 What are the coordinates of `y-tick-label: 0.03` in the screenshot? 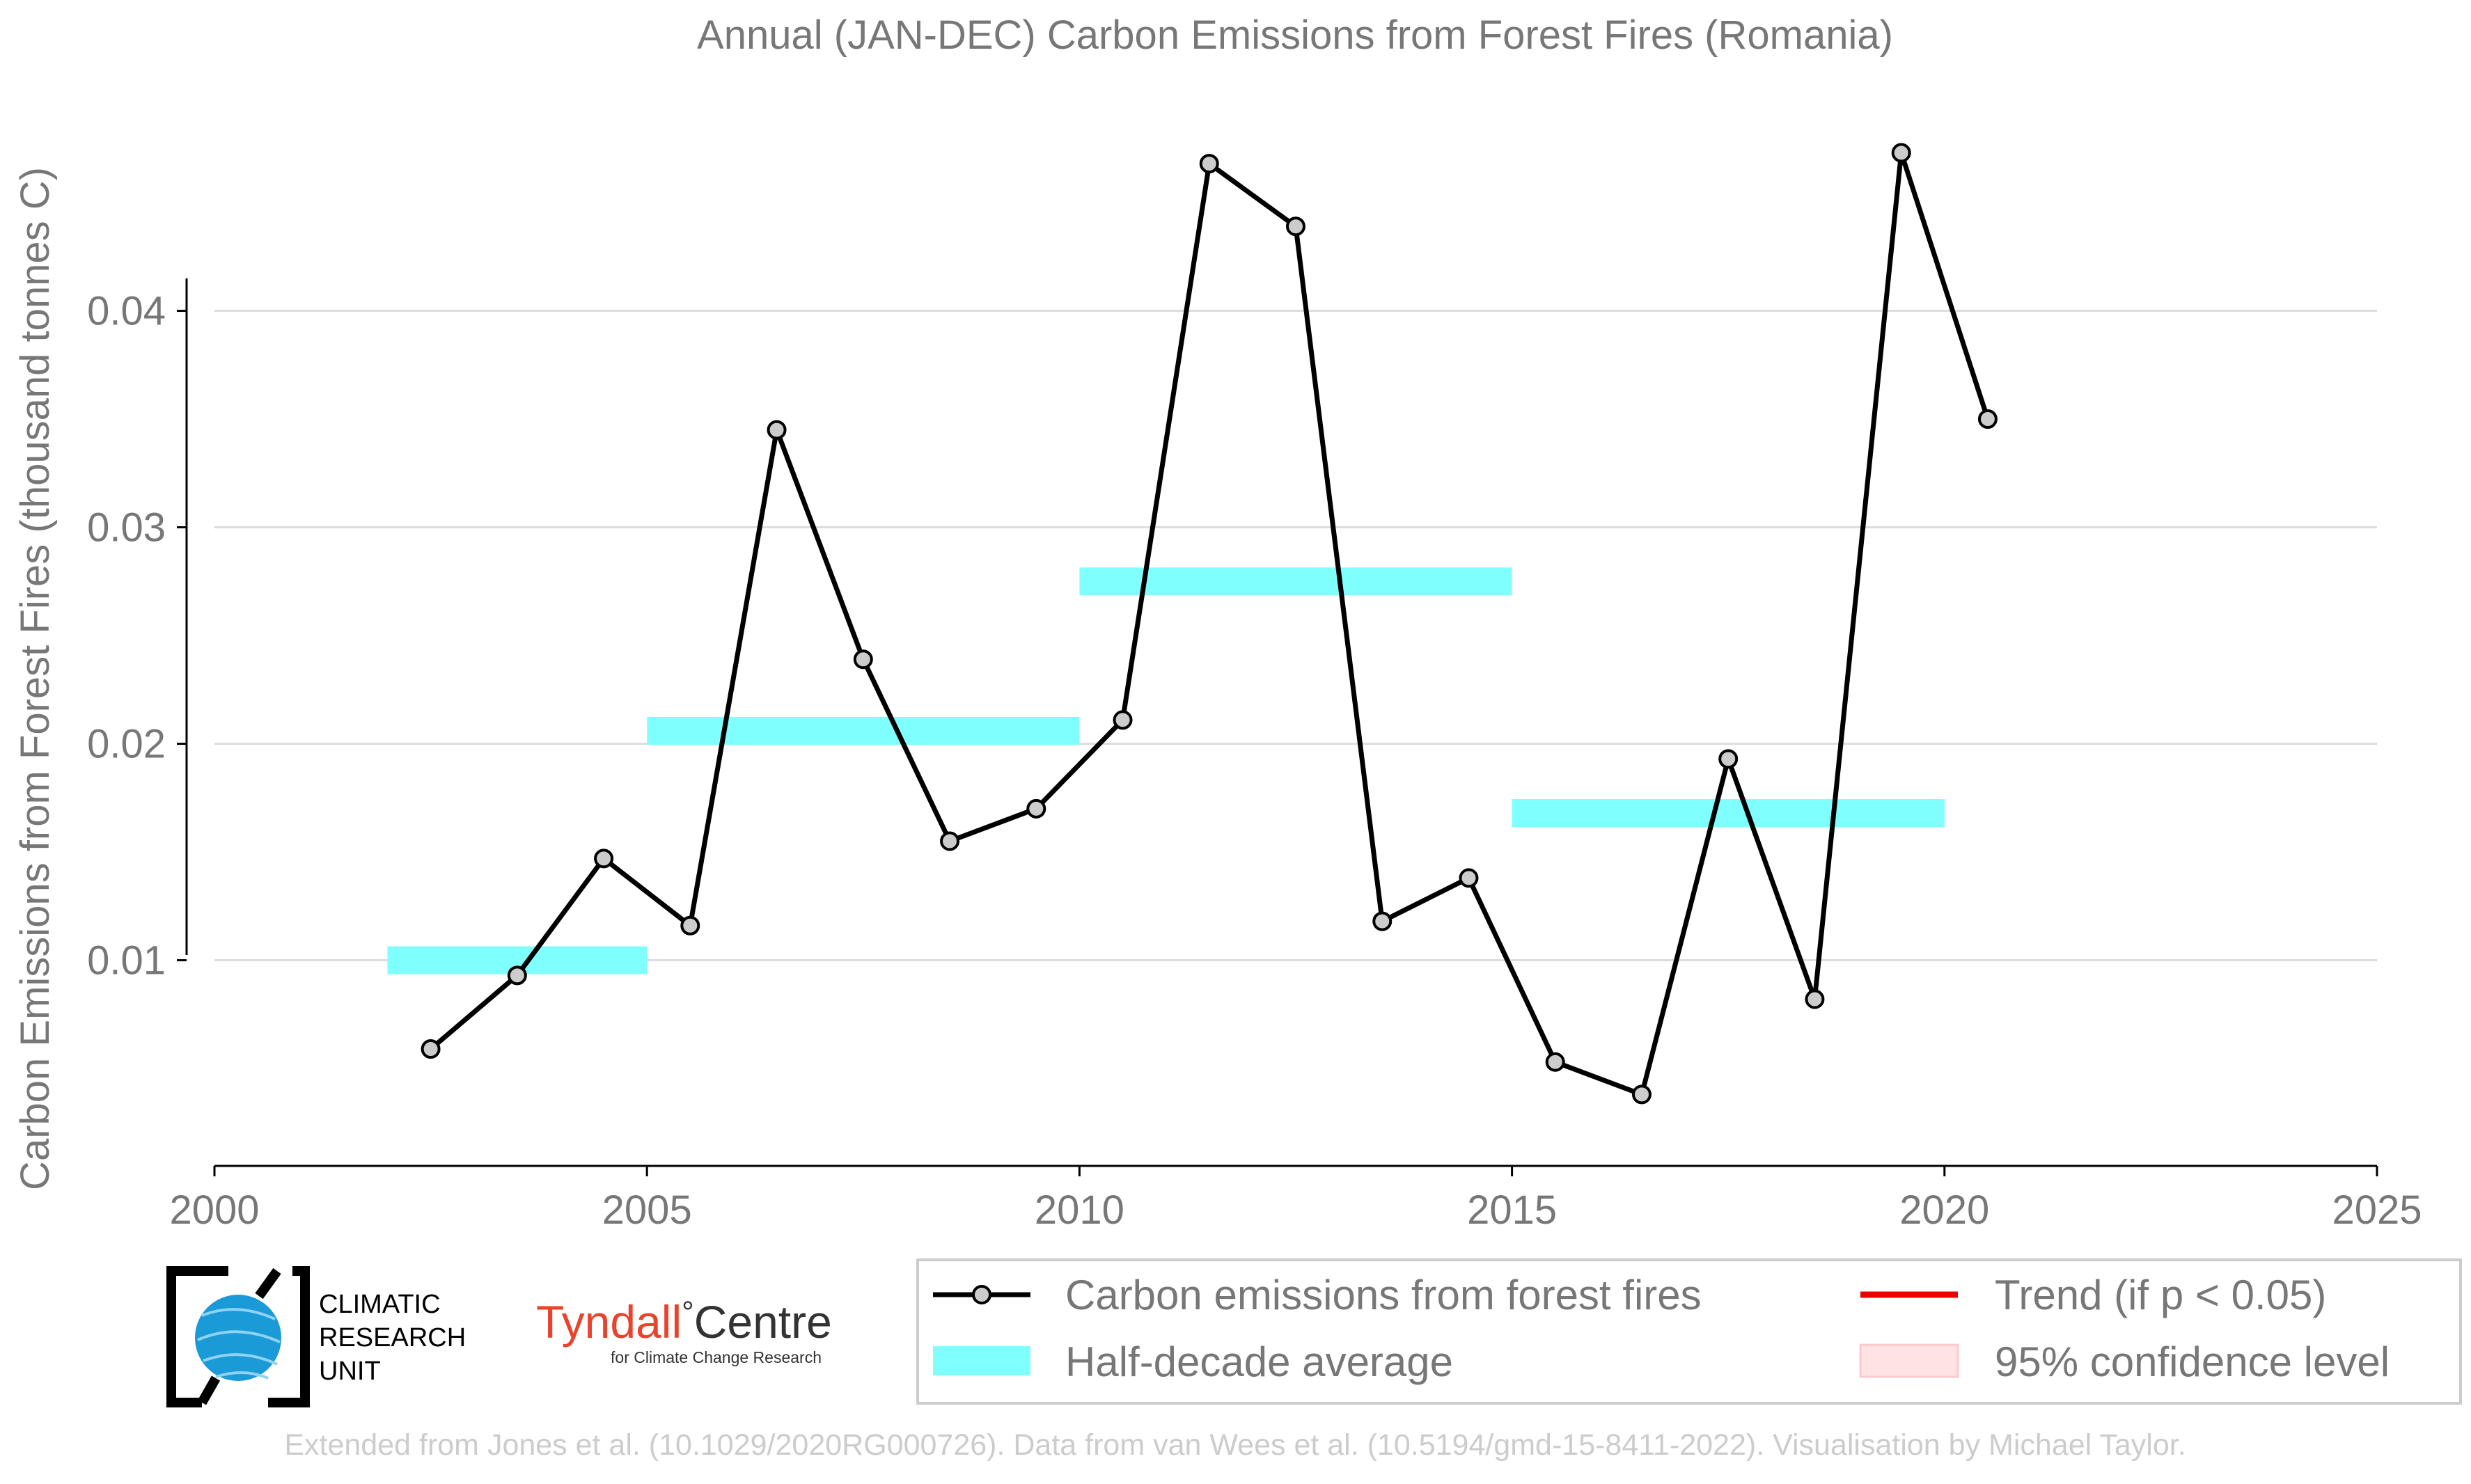 It's located at (126, 528).